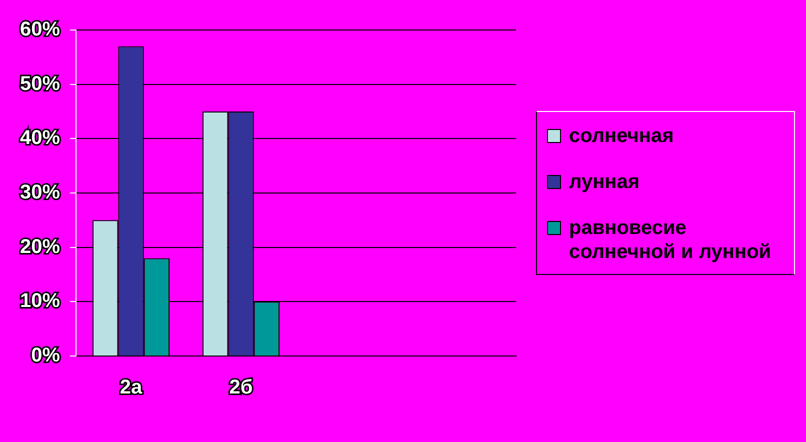  What do you see at coordinates (670, 240) in the screenshot?
I see `legend-label: равновесие солнечной и лунной` at bounding box center [670, 240].